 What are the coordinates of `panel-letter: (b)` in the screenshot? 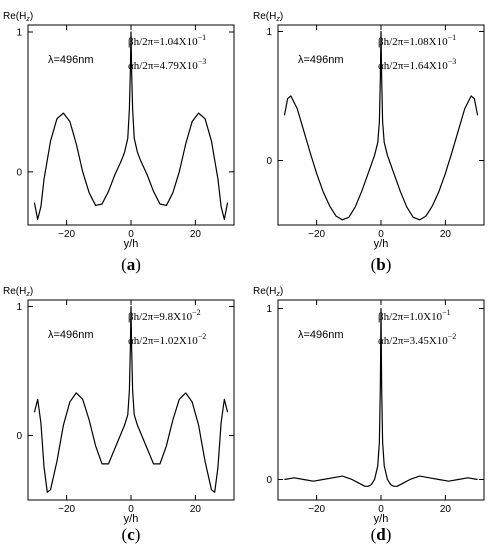 It's located at (381, 264).